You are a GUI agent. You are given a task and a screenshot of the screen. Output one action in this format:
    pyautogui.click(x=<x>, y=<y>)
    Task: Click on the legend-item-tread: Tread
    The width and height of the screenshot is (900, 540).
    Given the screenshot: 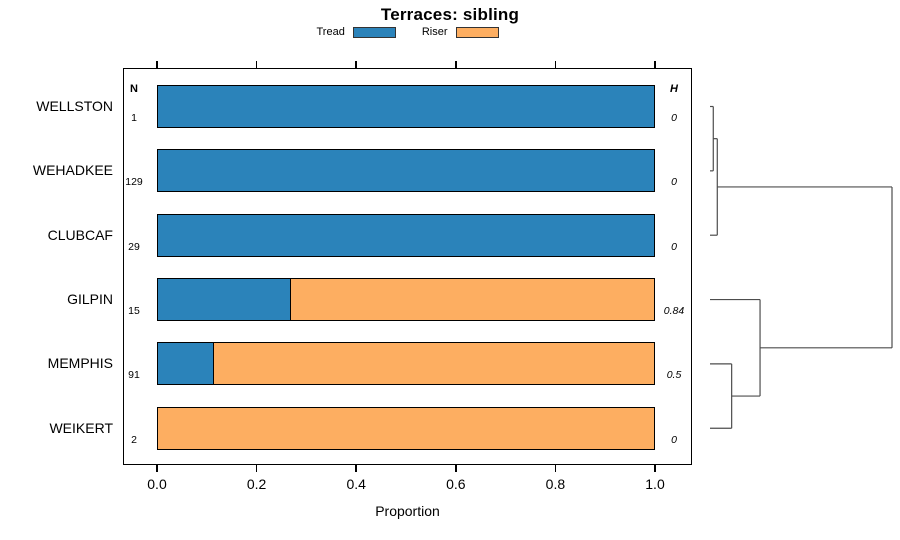 What is the action you would take?
    pyautogui.click(x=356, y=32)
    